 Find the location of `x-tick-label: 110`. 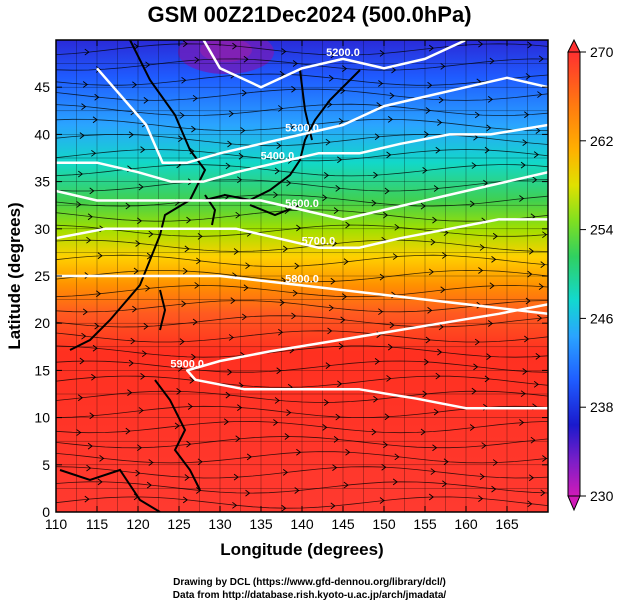

x-tick-label: 110 is located at coordinates (56, 524).